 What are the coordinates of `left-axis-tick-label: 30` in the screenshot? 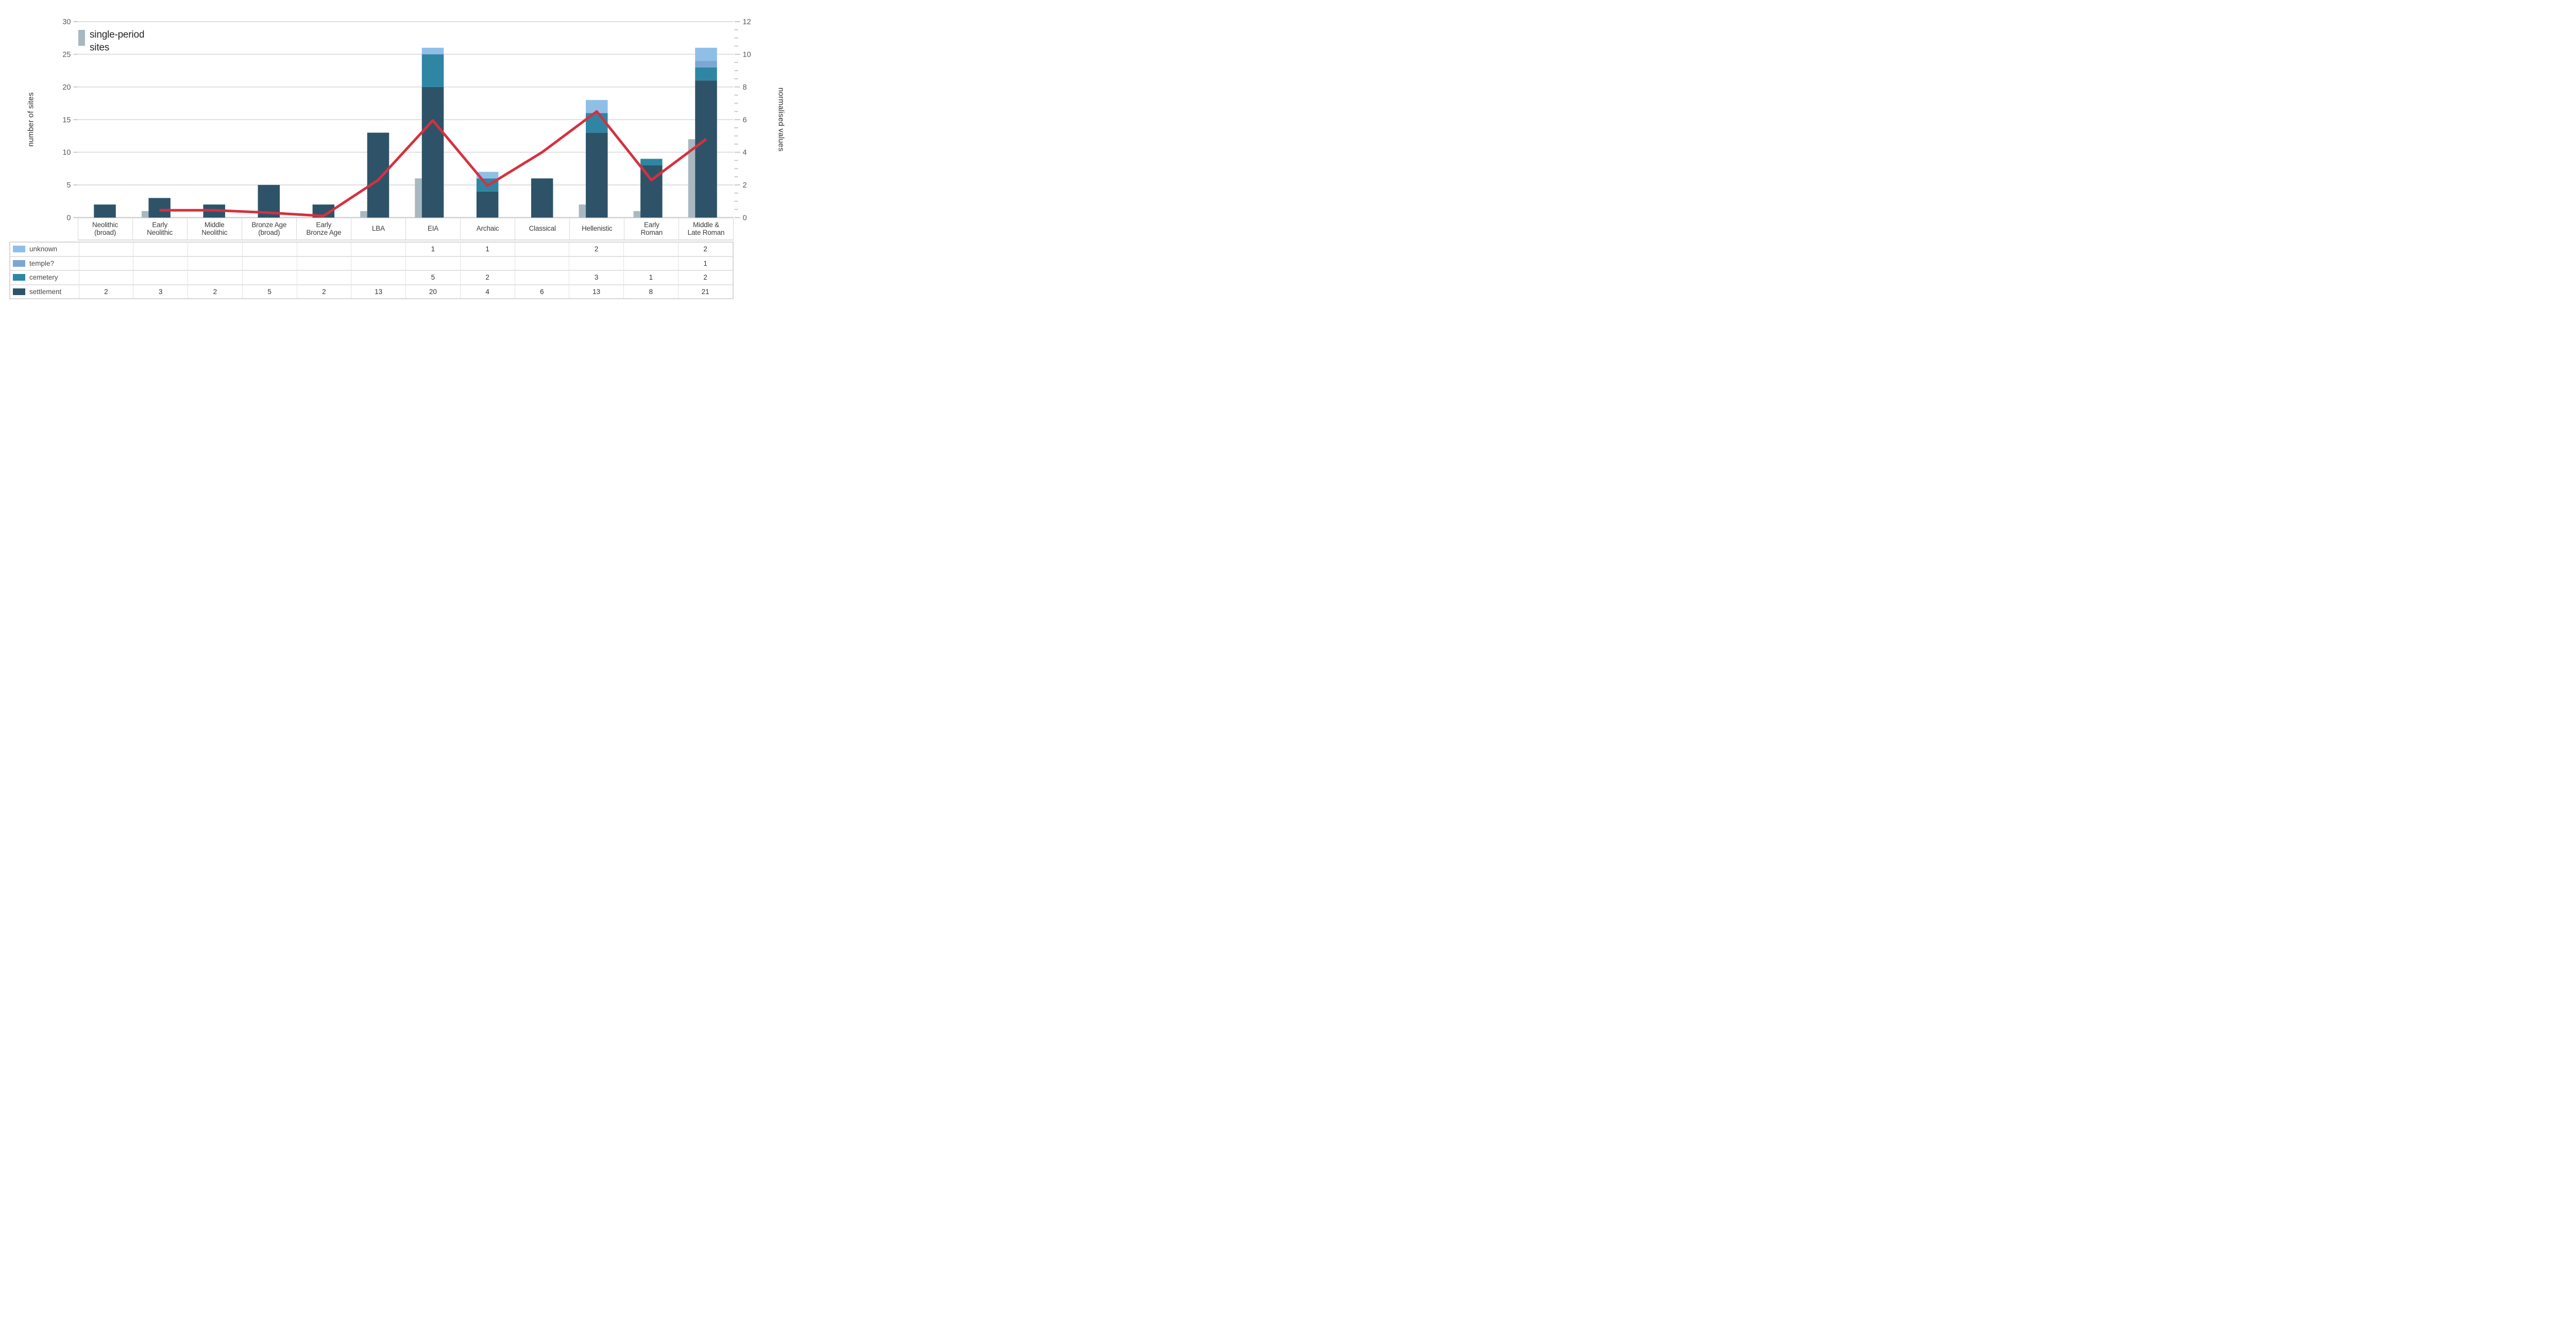 It's located at (66, 22).